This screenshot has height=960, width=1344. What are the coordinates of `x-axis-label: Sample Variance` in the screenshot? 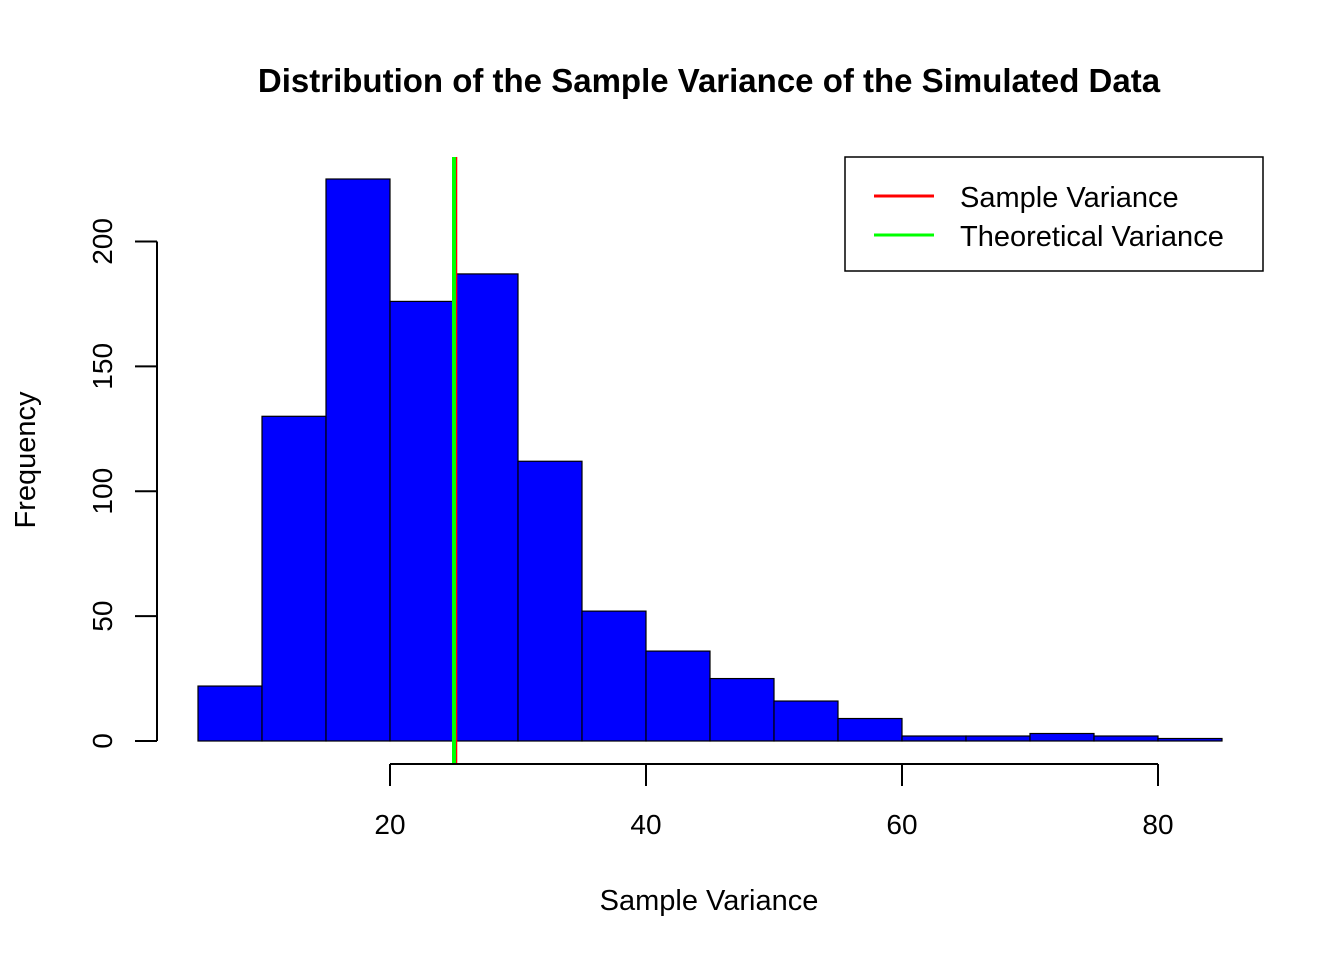 It's located at (709, 901).